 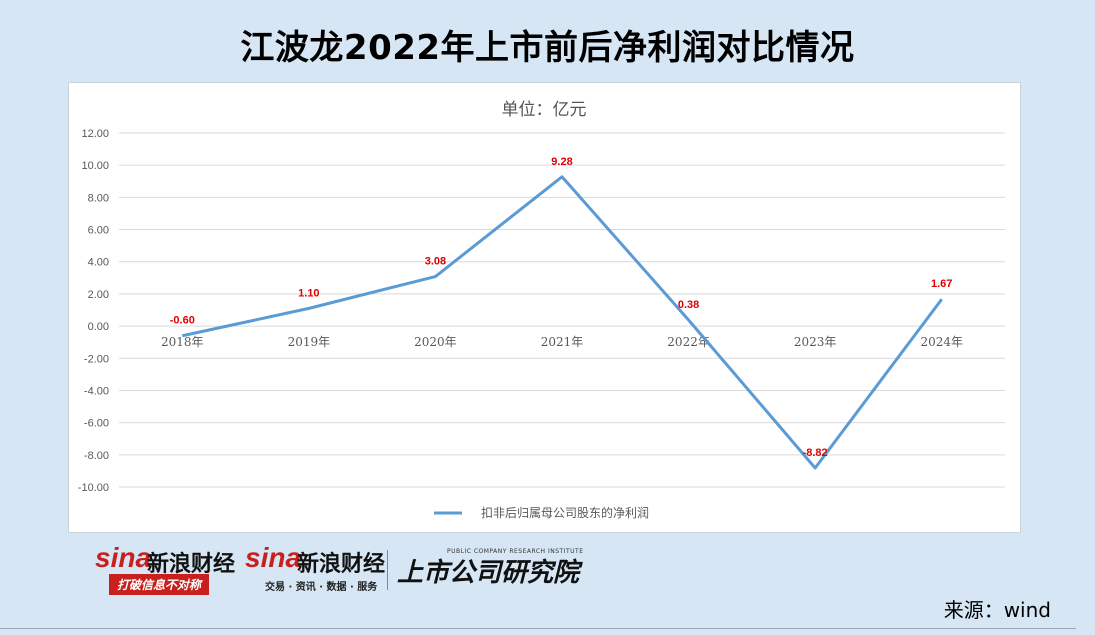 I want to click on x-tick-label: 2019年, so click(x=309, y=342).